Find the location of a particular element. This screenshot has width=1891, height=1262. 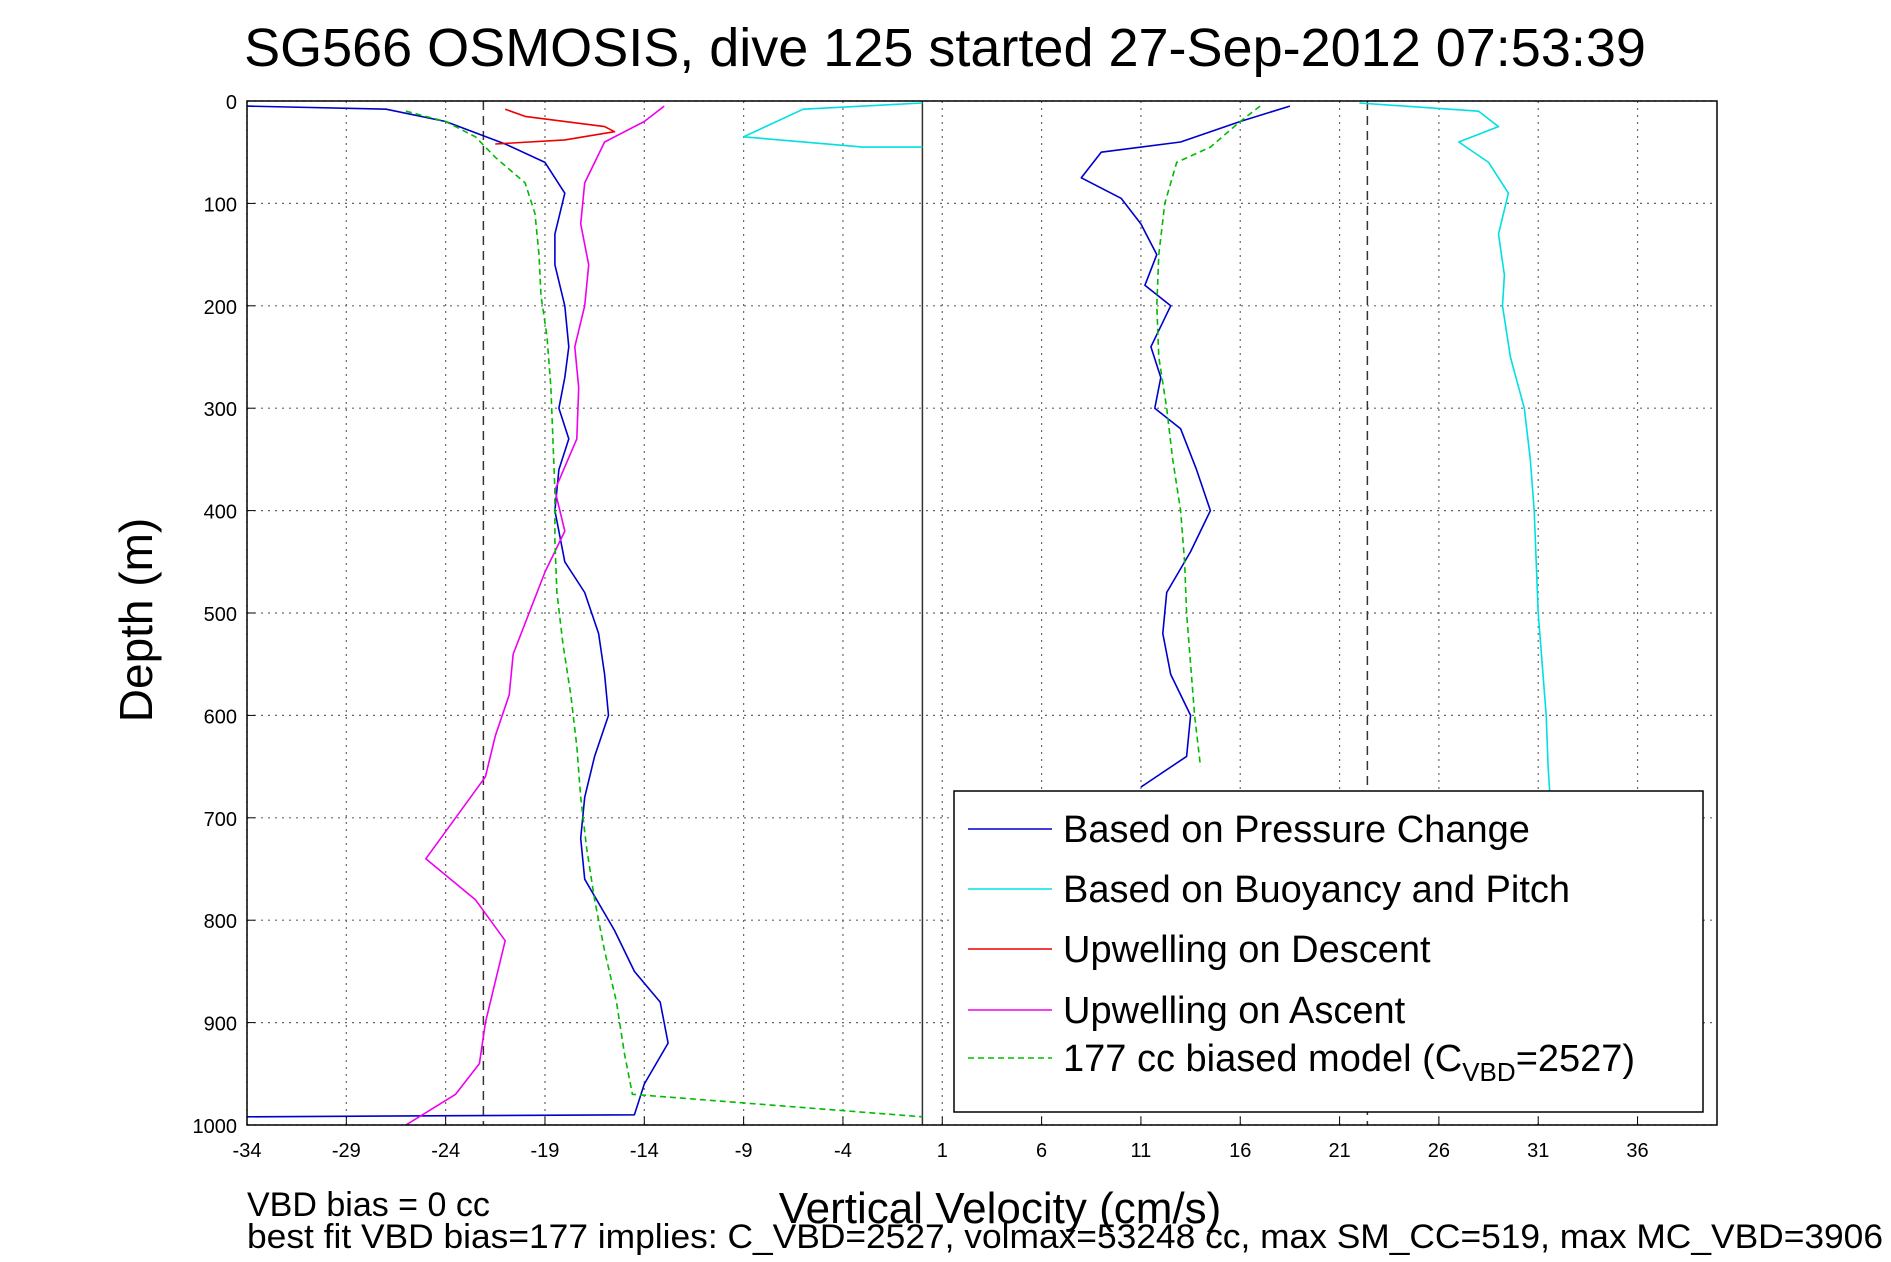

x-tick-label: -14 is located at coordinates (644, 1151).